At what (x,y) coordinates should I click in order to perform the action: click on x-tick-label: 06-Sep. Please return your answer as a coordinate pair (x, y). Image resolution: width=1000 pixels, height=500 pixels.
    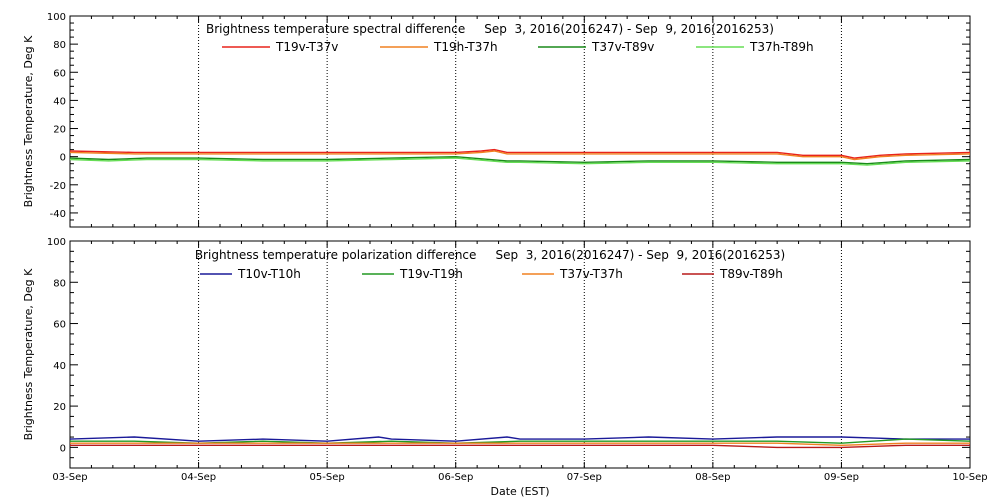
    Looking at the image, I should click on (455, 477).